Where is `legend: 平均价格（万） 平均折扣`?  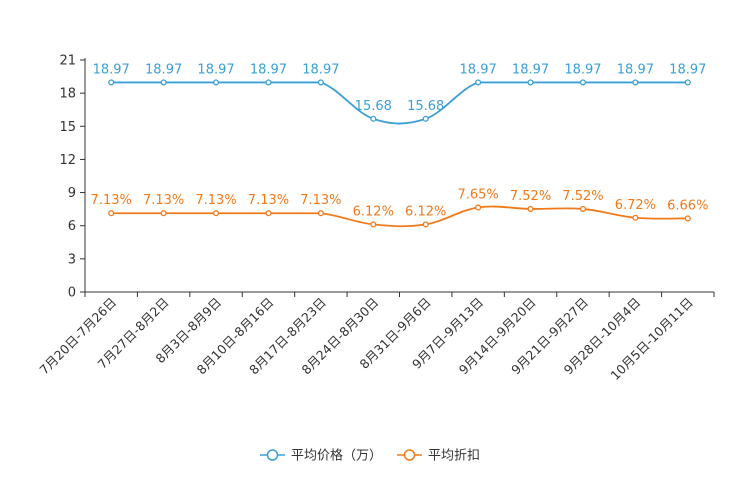 legend: 平均价格（万） 平均折扣 is located at coordinates (370, 456).